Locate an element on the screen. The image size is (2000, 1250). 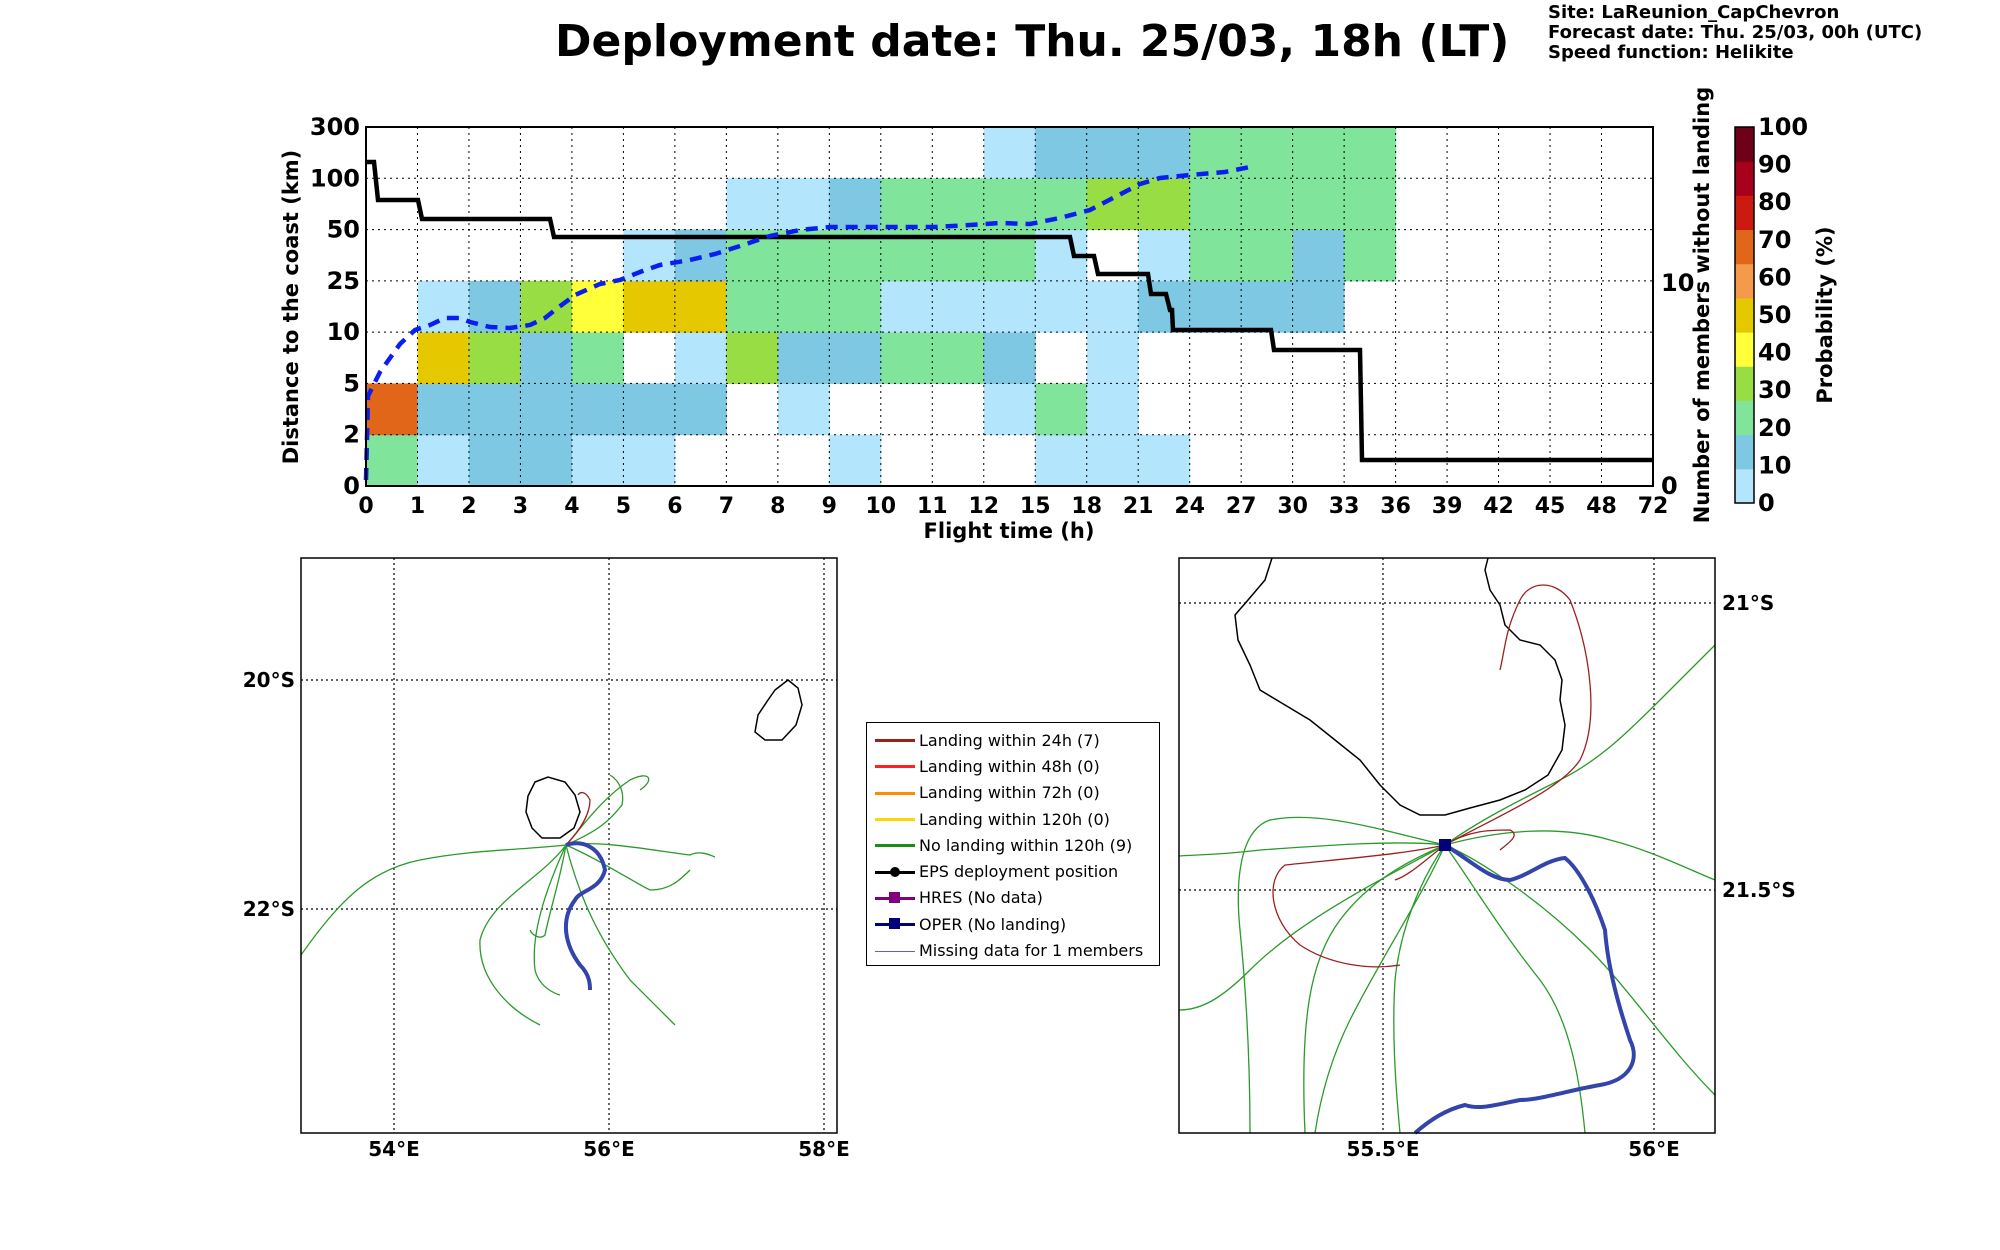
legend-item: HRES (No data) is located at coordinates (1015, 898).